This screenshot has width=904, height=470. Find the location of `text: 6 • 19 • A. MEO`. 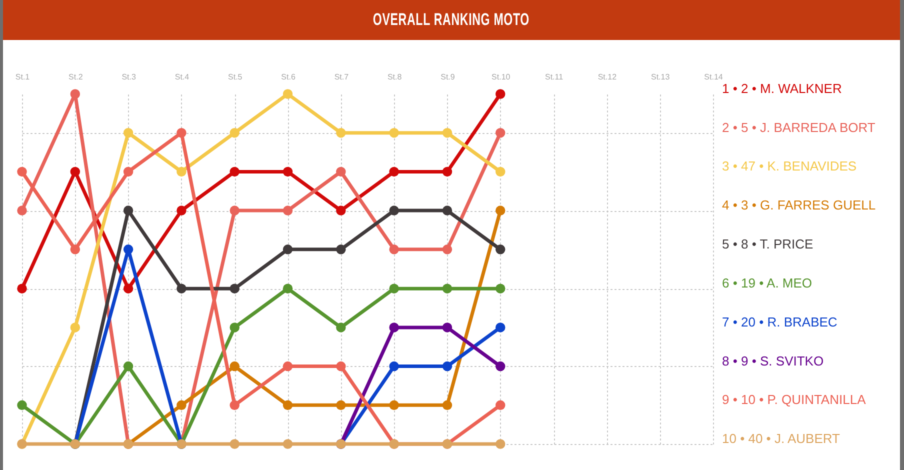

text: 6 • 19 • A. MEO is located at coordinates (767, 283).